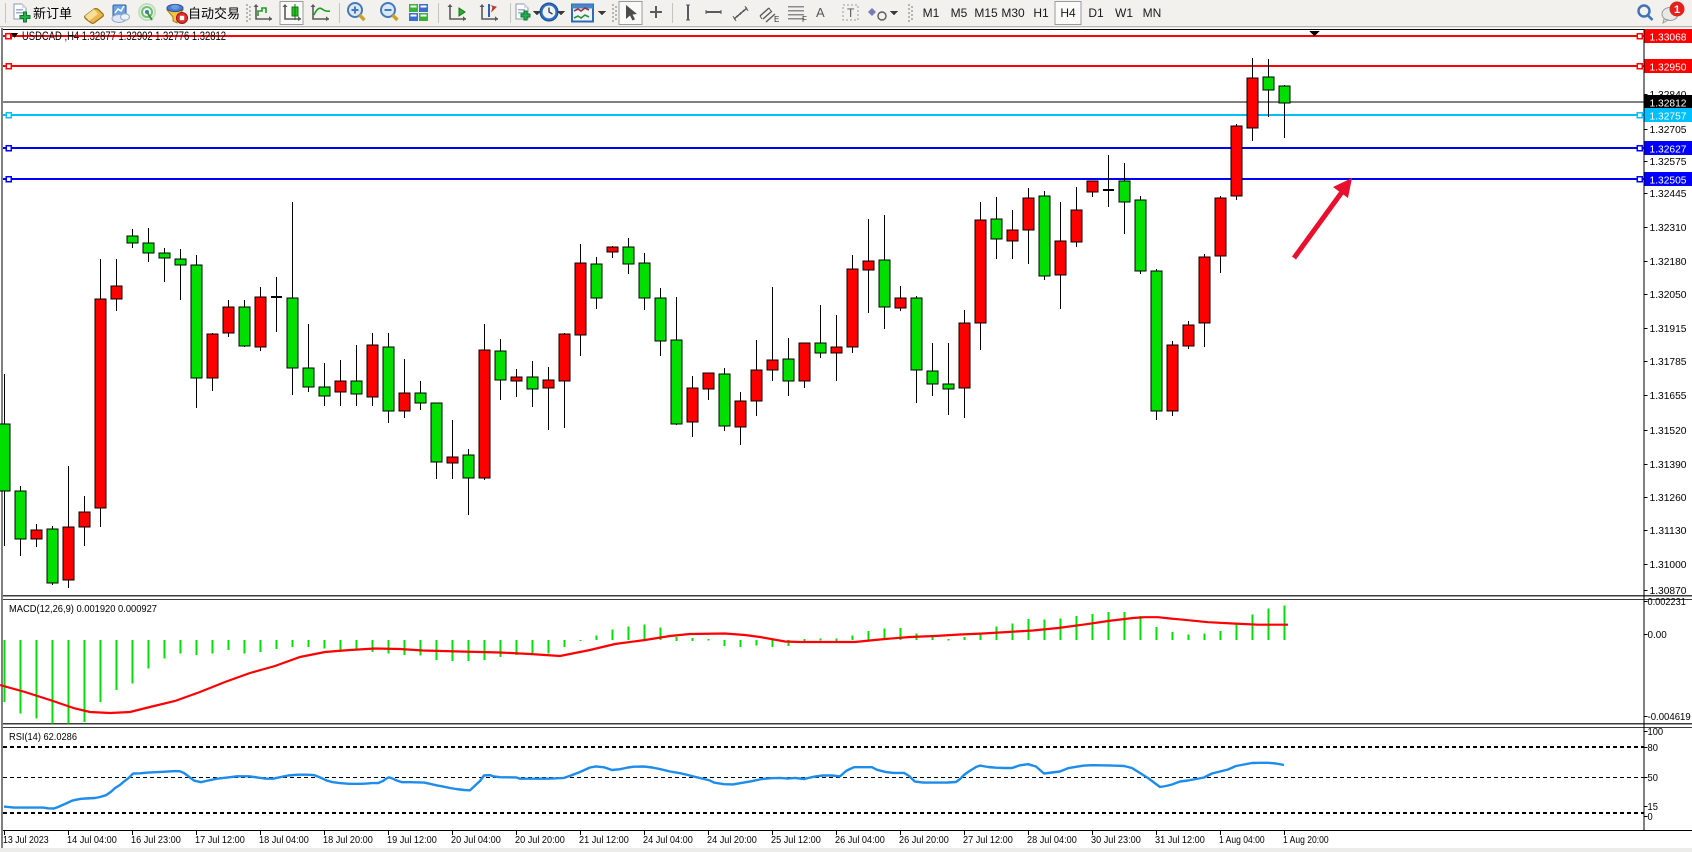 Image resolution: width=1692 pixels, height=852 pixels. I want to click on svg-text: 24 Jul 04:00, so click(668, 840).